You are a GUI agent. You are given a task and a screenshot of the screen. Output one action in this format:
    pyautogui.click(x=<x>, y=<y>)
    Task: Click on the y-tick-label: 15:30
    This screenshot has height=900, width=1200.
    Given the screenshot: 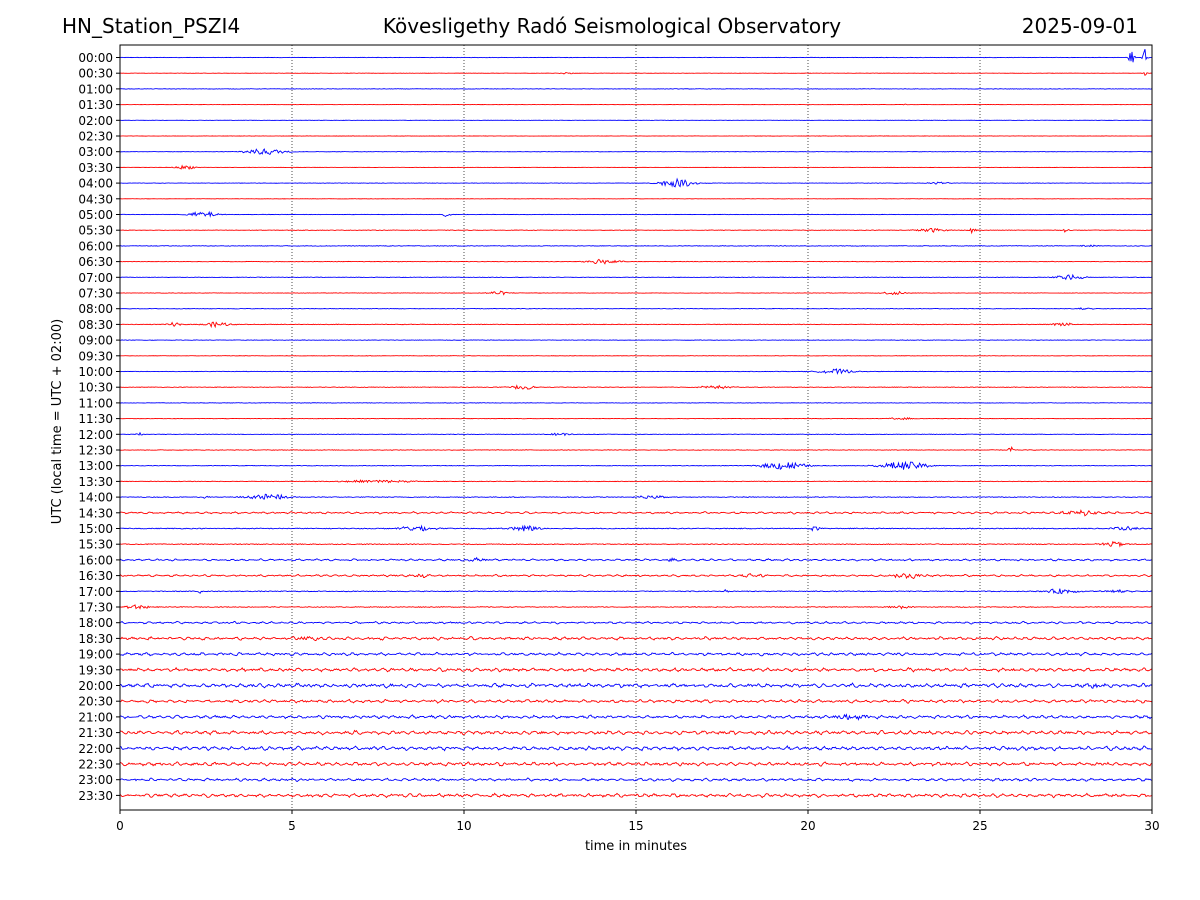 What is the action you would take?
    pyautogui.click(x=95, y=545)
    